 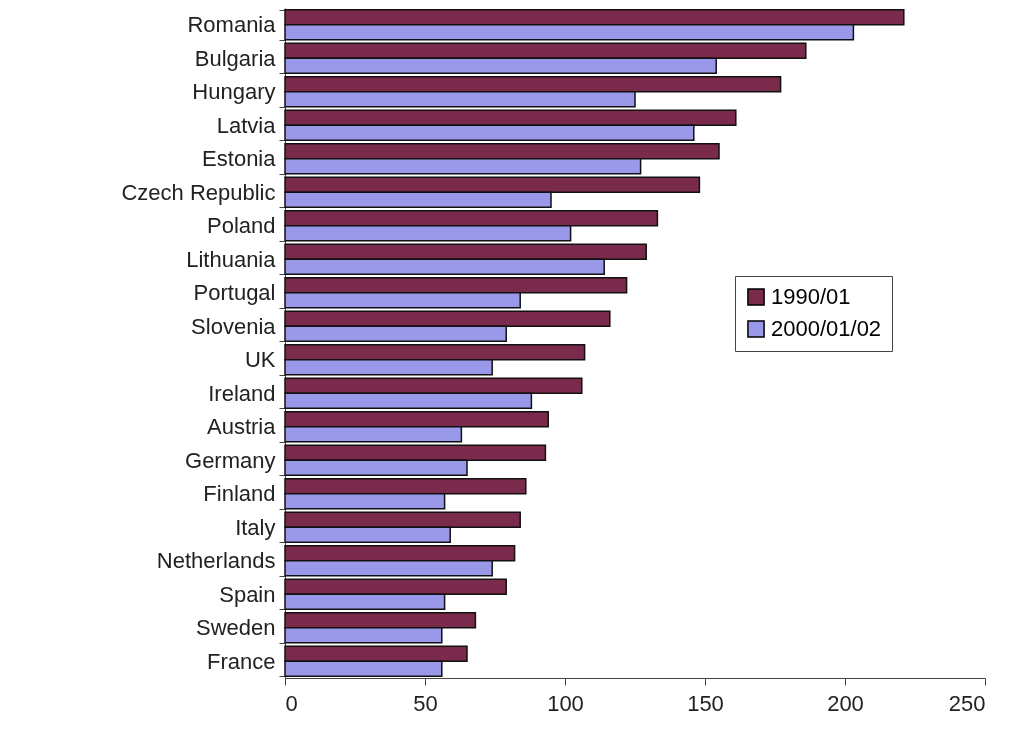 I want to click on y-tick-label: Poland, so click(x=241, y=226).